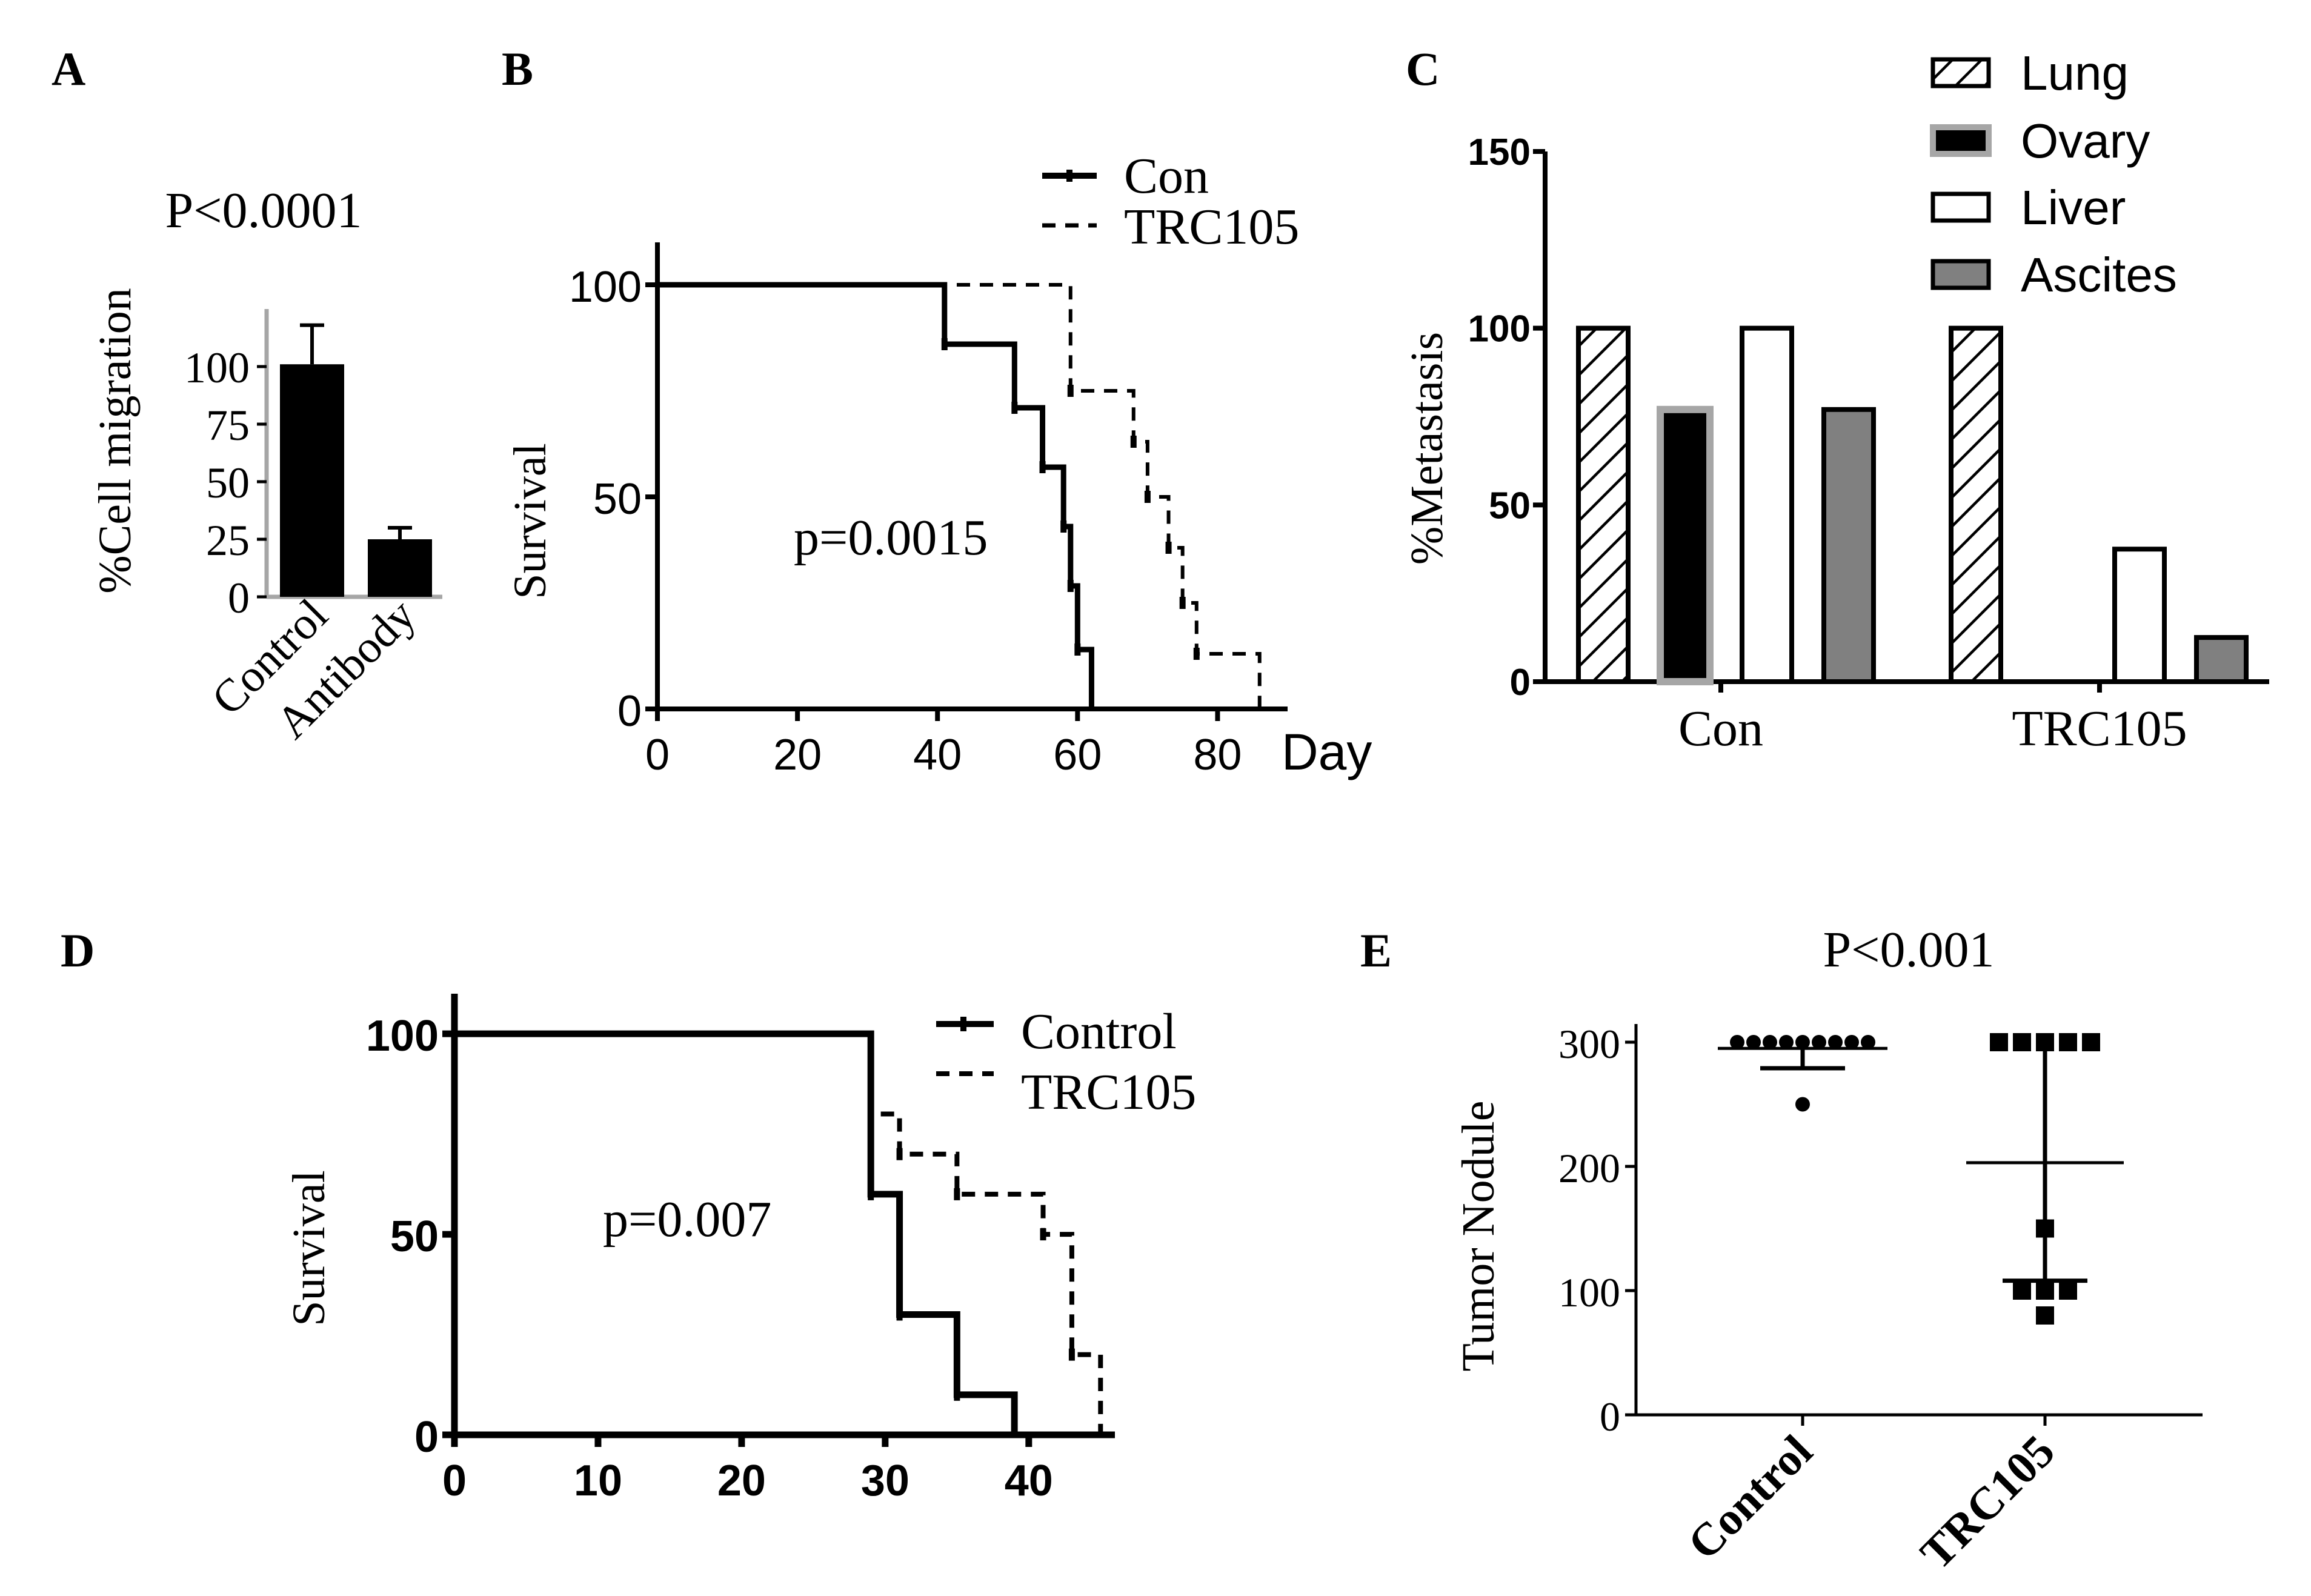 The height and width of the screenshot is (1596, 2311). I want to click on panel-c-legend-swatch-liver, so click(1960, 207).